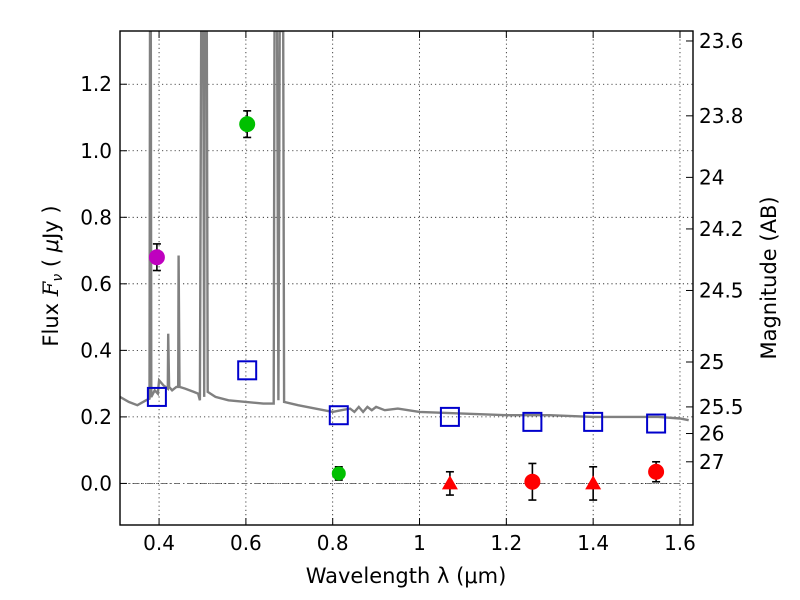 This screenshot has height=600, width=800. I want to click on y-tick-label: 0.0, so click(96, 483).